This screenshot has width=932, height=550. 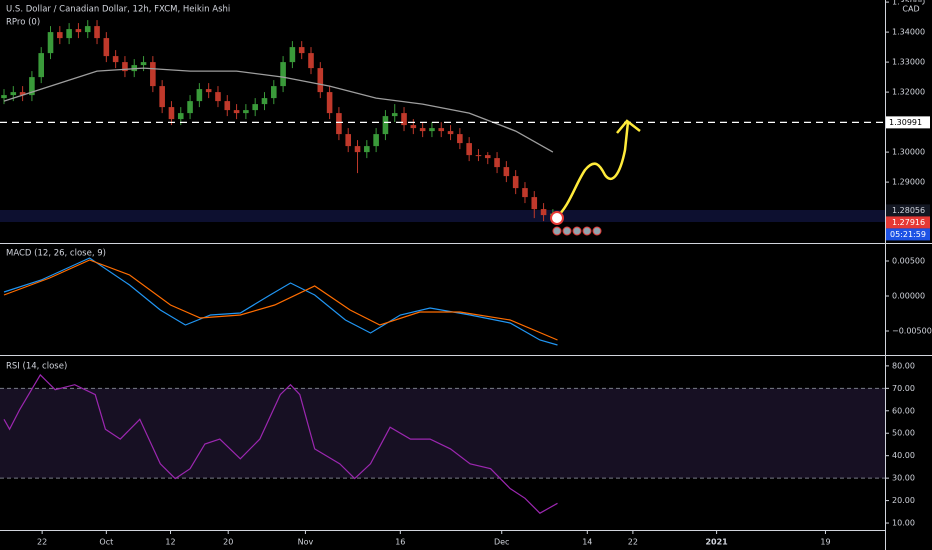 What do you see at coordinates (400, 542) in the screenshot?
I see `x-tick-label: 16` at bounding box center [400, 542].